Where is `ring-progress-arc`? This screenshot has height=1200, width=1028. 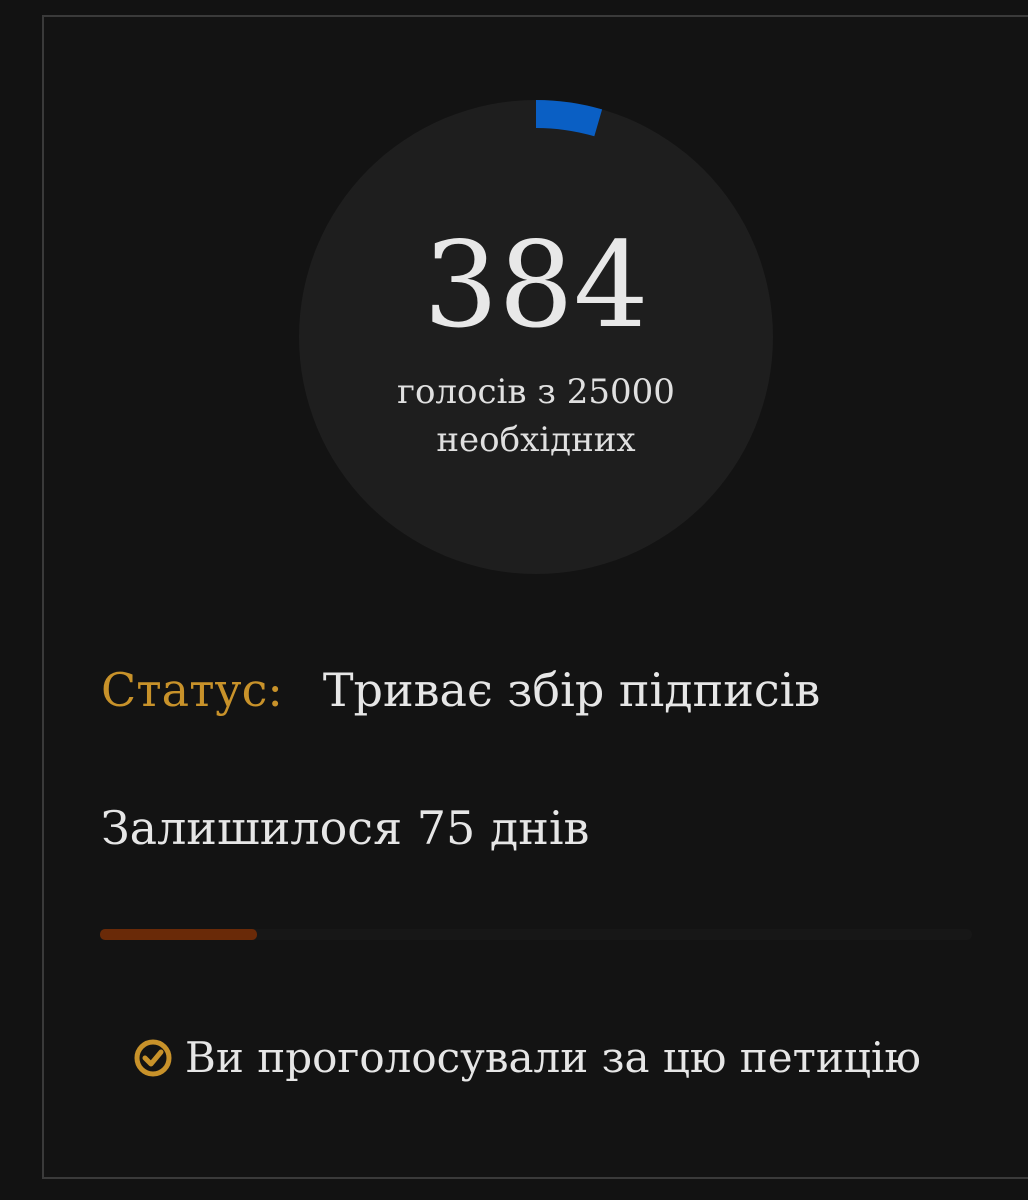
ring-progress-arc is located at coordinates (569, 118).